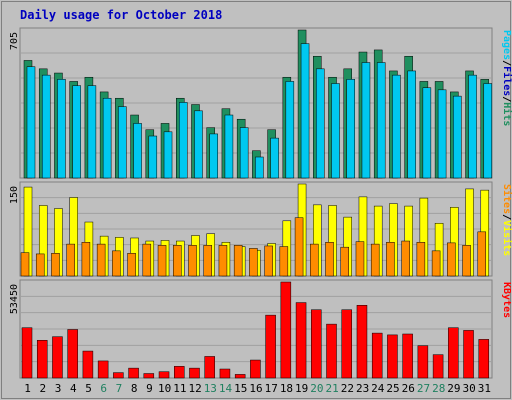 This screenshot has width=512, height=400. Describe the element at coordinates (423, 388) in the screenshot. I see `x-tick-label: 27` at that location.